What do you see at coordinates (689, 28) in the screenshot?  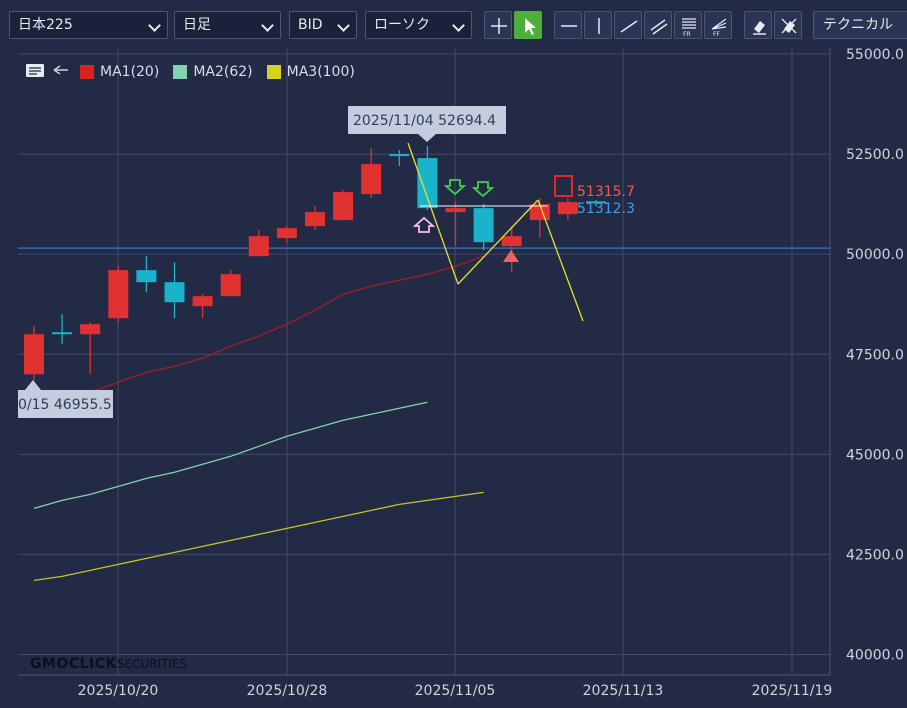 I see `fibonacci-retracement-icon: FR` at bounding box center [689, 28].